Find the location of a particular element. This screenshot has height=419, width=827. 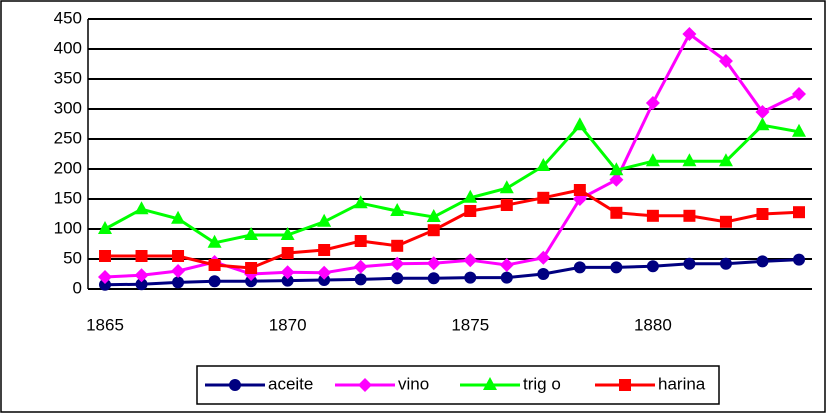

x-tick-label: 1875 is located at coordinates (470, 324).